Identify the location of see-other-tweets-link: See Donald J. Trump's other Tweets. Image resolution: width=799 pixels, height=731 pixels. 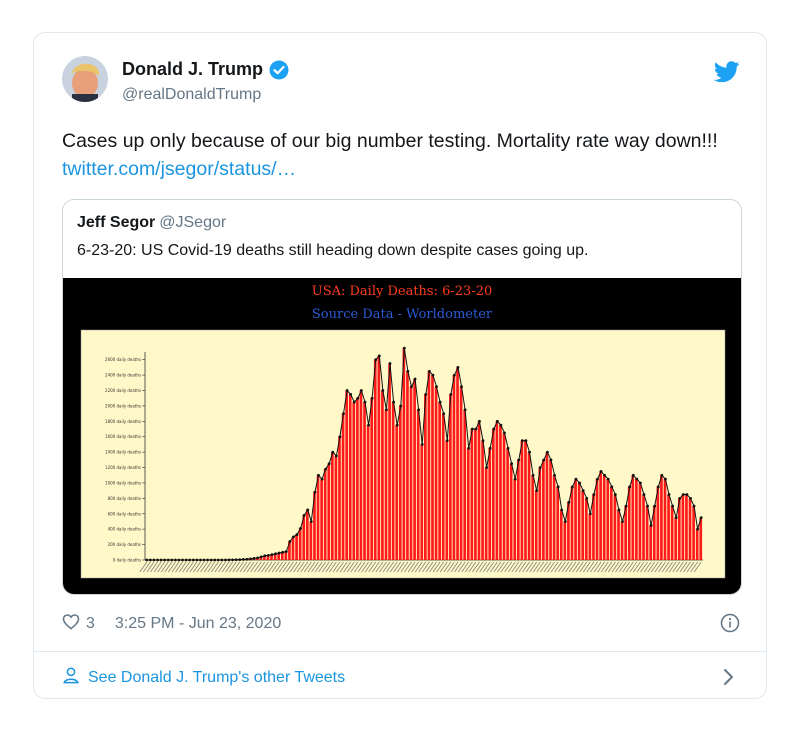
(203, 677).